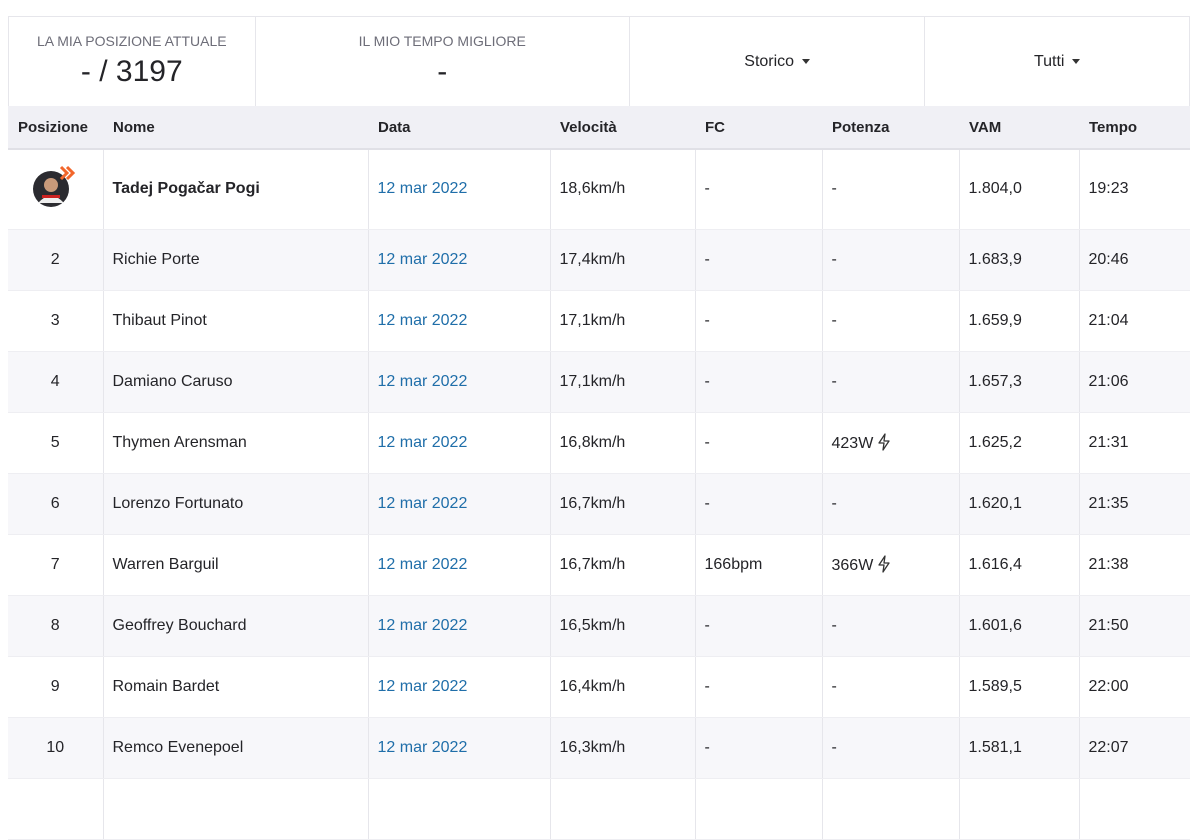 The width and height of the screenshot is (1200, 840). Describe the element at coordinates (995, 189) in the screenshot. I see `vam: 1.804,0` at that location.